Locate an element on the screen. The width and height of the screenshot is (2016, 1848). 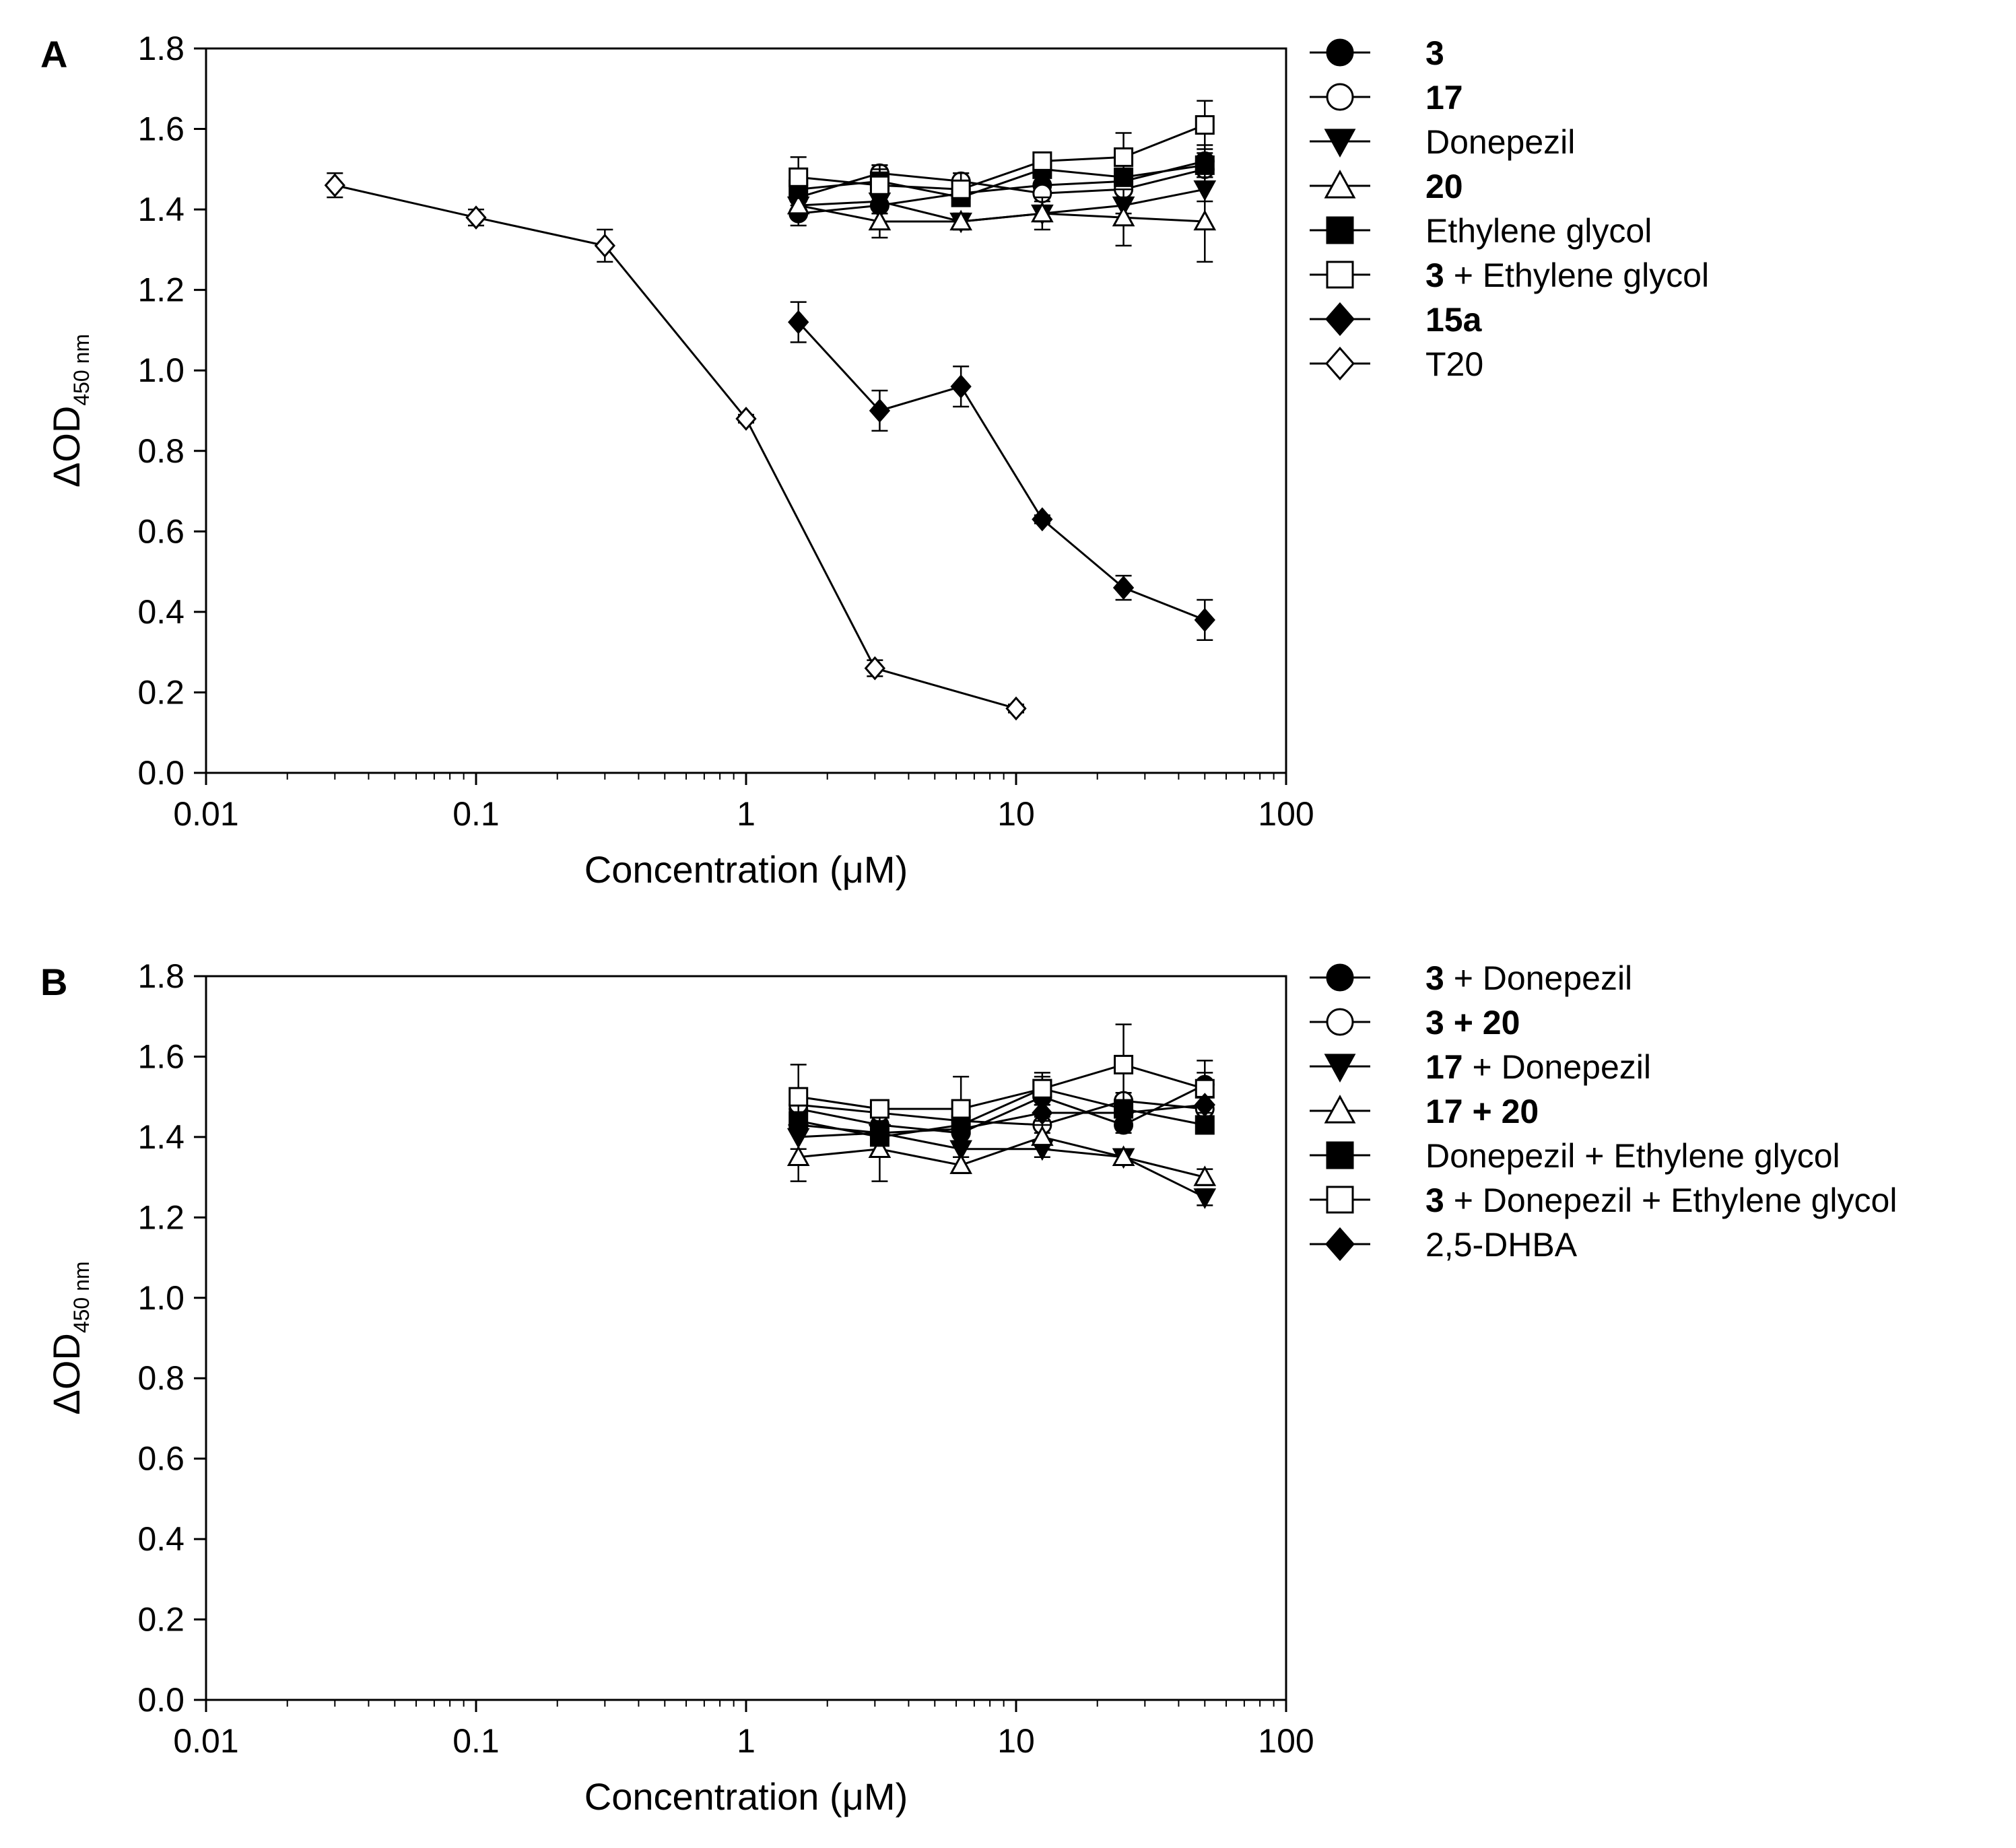
legend-item: Ethylene glycol is located at coordinates (1481, 231).